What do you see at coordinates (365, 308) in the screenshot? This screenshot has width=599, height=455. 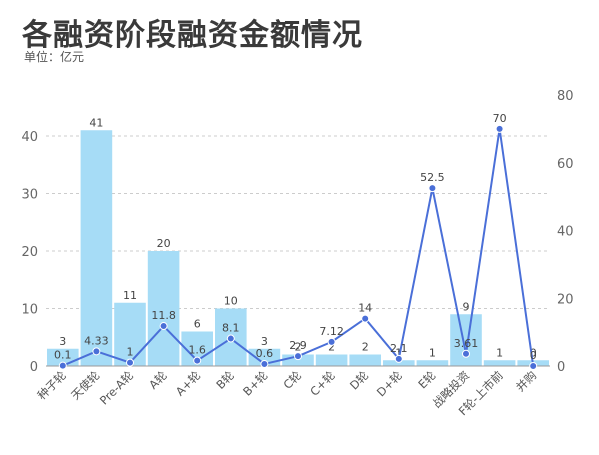 I see `line-data-label: 14` at bounding box center [365, 308].